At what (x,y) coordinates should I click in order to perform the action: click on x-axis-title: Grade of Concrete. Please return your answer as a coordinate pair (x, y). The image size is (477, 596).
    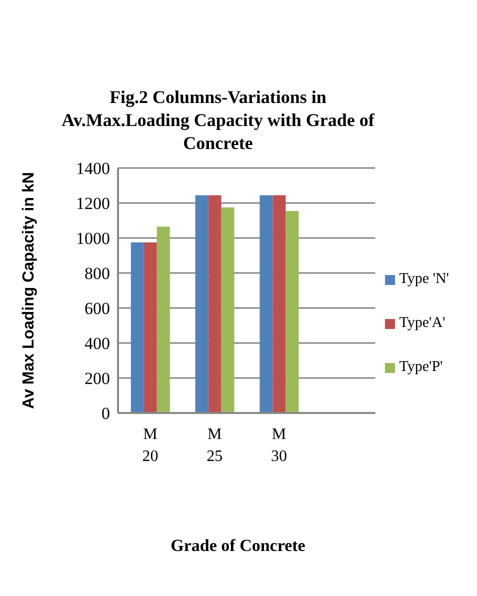
    Looking at the image, I should click on (238, 546).